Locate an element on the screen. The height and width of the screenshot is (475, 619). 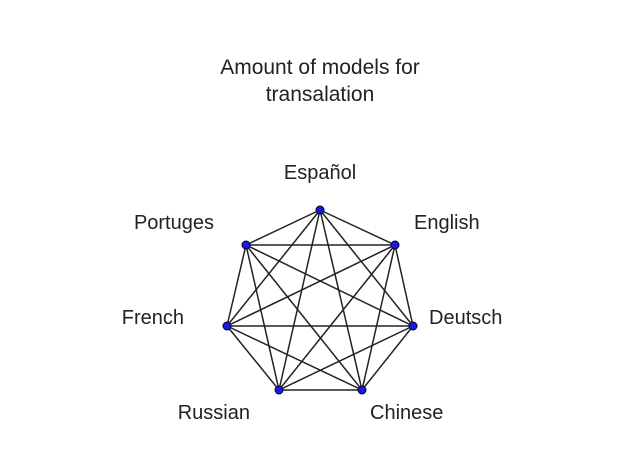
title-line-2: transalation is located at coordinates (320, 94).